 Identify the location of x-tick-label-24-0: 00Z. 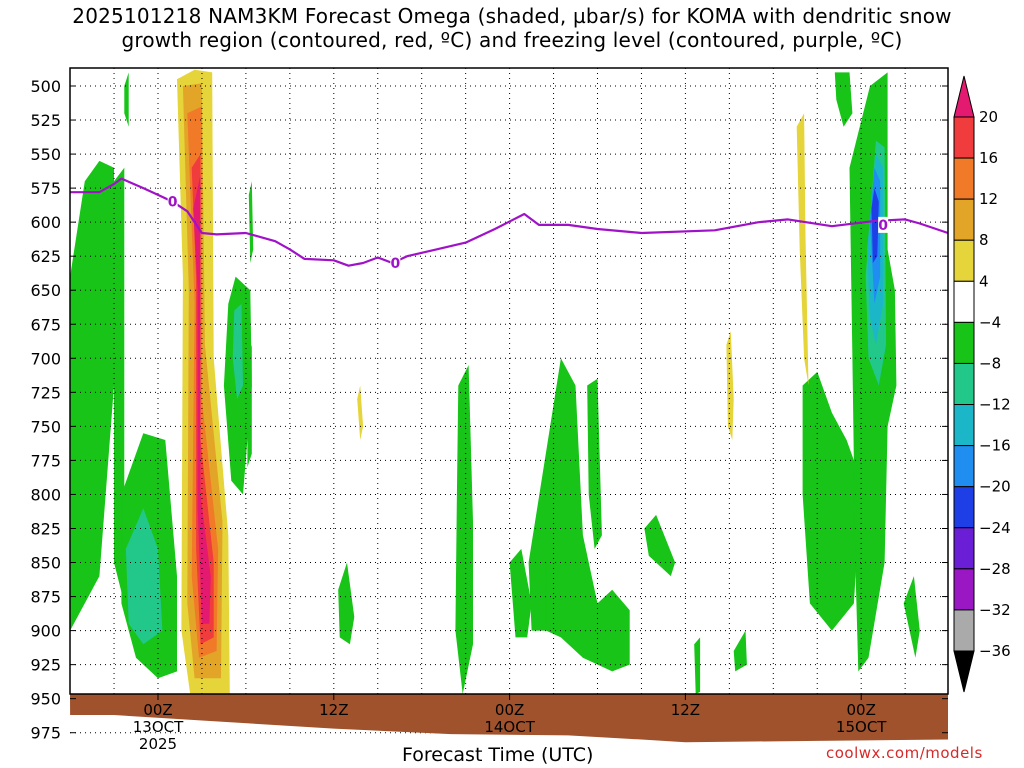
(509, 710).